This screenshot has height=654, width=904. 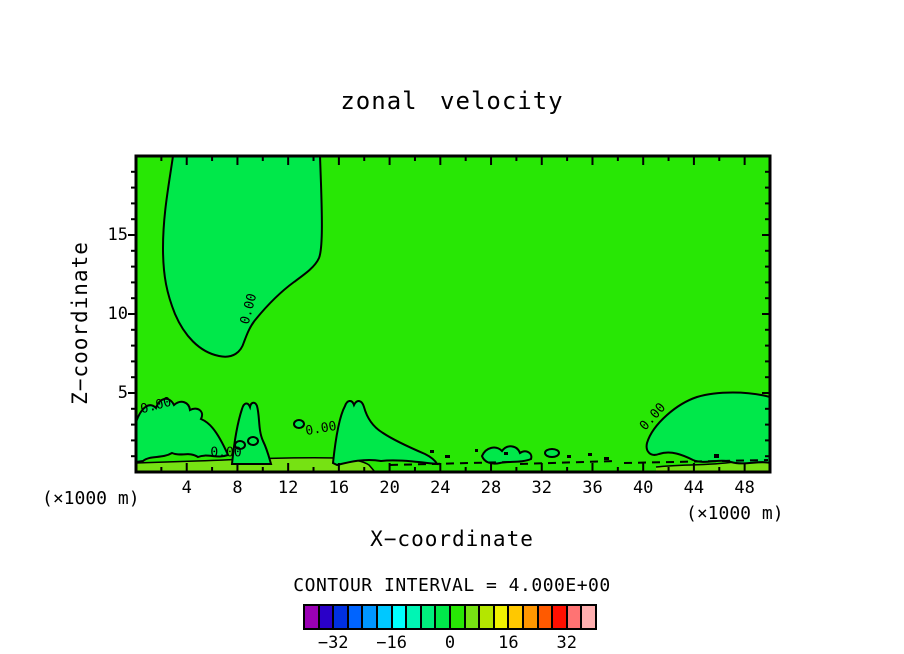 I want to click on x-axis-title: X−coordinate, so click(x=452, y=539).